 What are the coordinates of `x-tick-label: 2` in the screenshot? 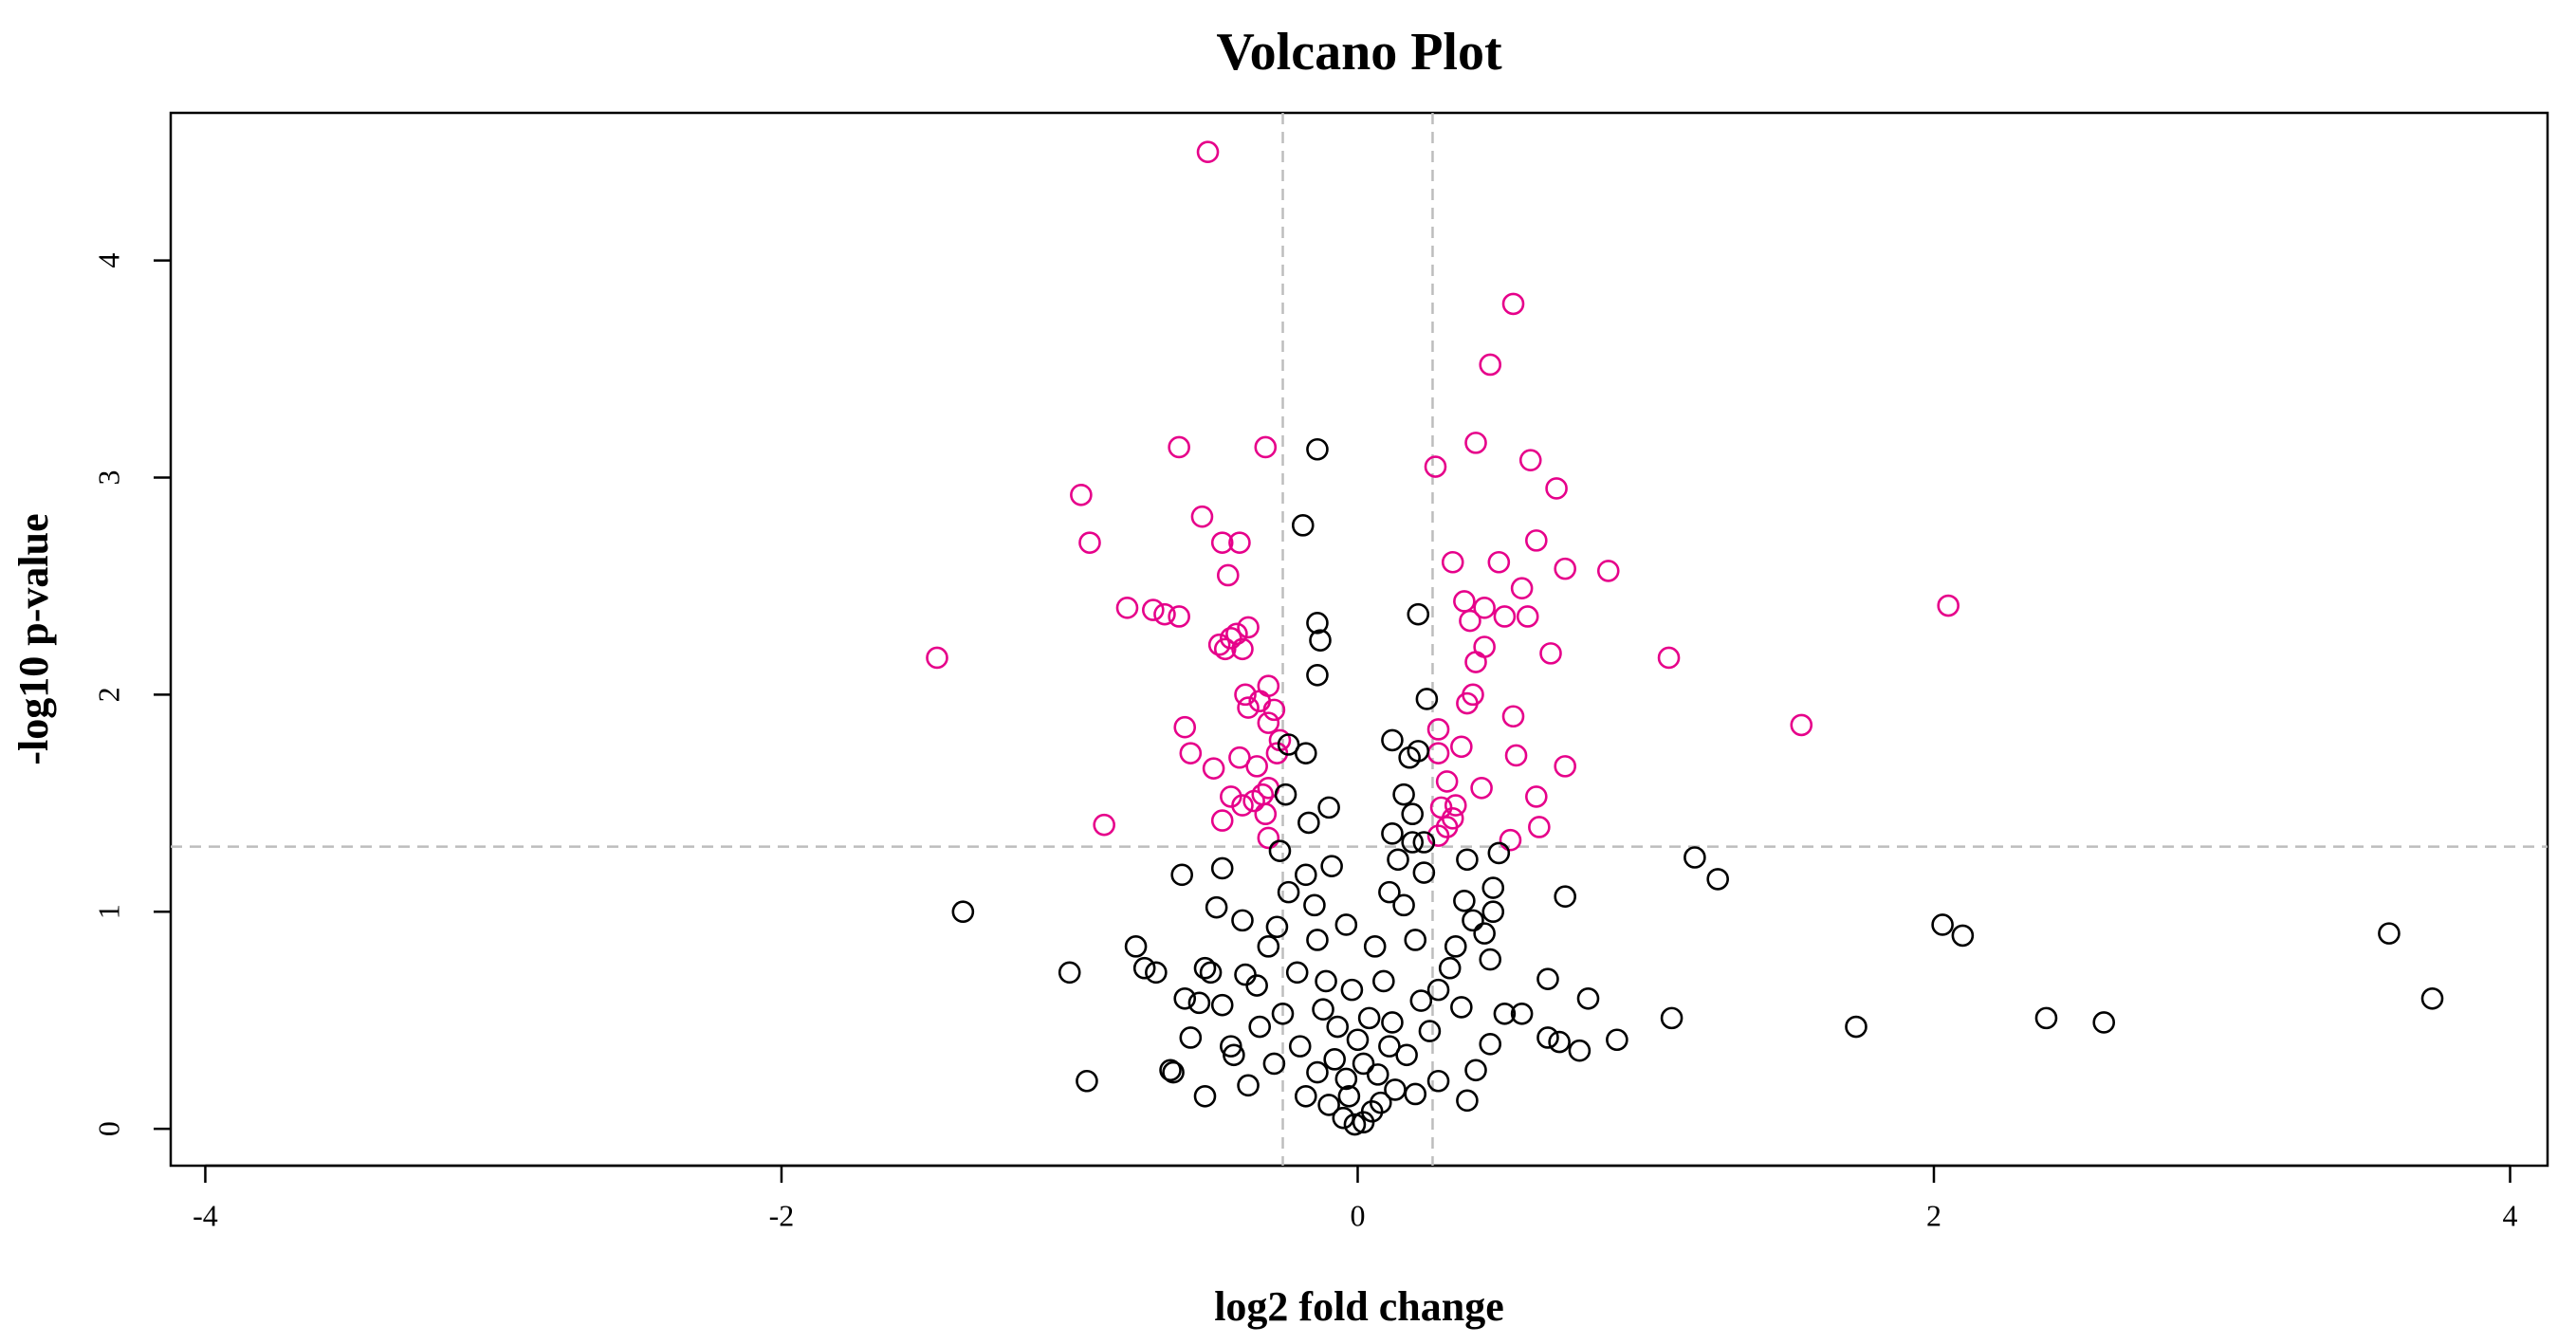 It's located at (1933, 1215).